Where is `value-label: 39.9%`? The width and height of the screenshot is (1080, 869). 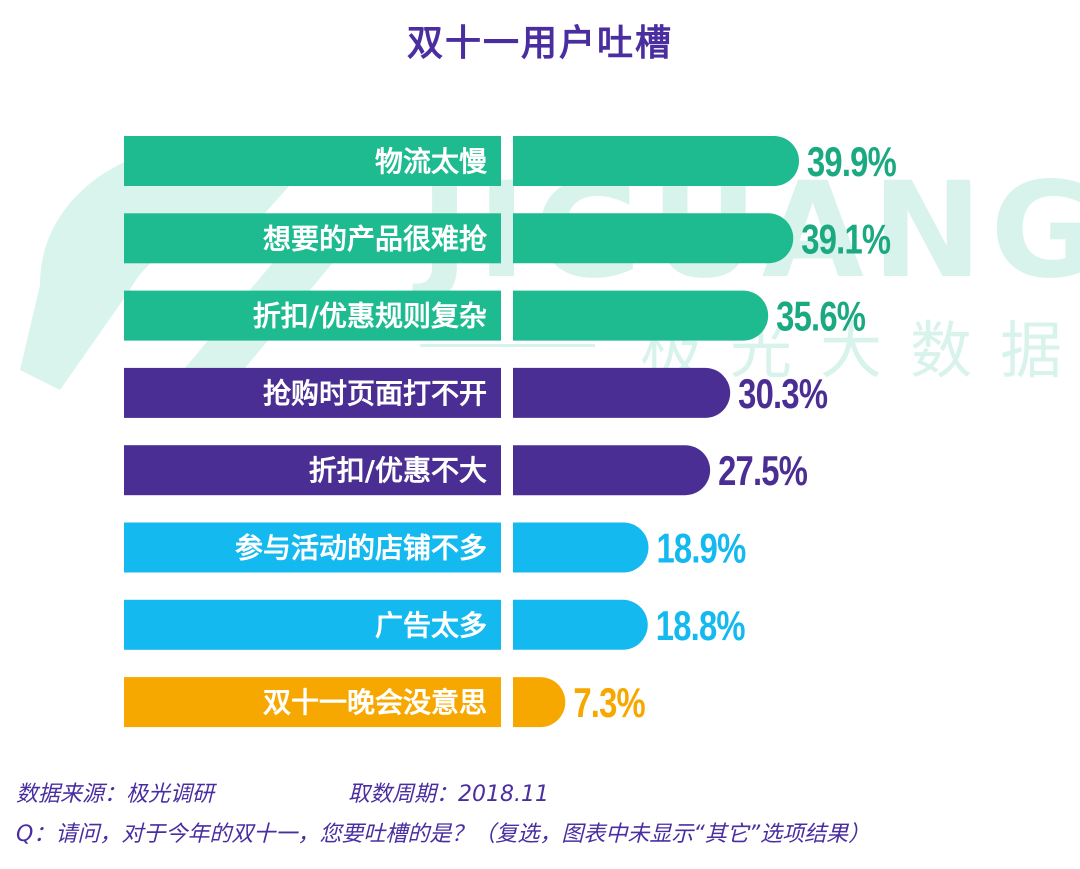 value-label: 39.9% is located at coordinates (851, 161).